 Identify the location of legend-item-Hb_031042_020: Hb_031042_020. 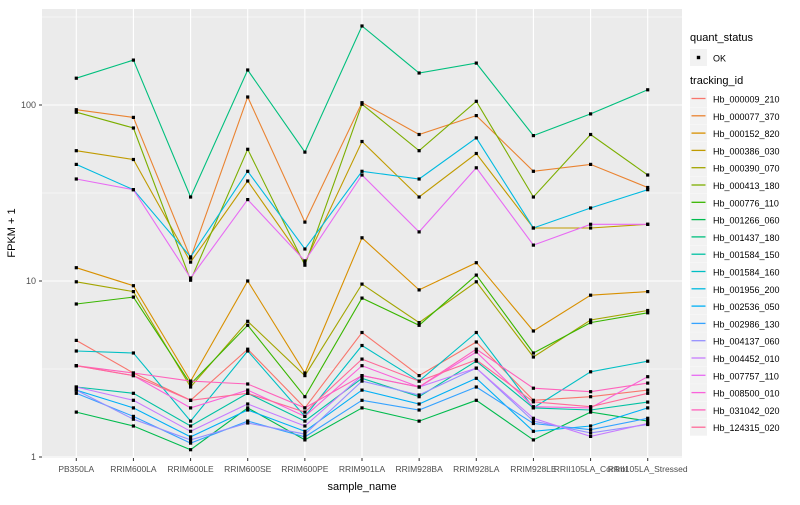
(735, 410).